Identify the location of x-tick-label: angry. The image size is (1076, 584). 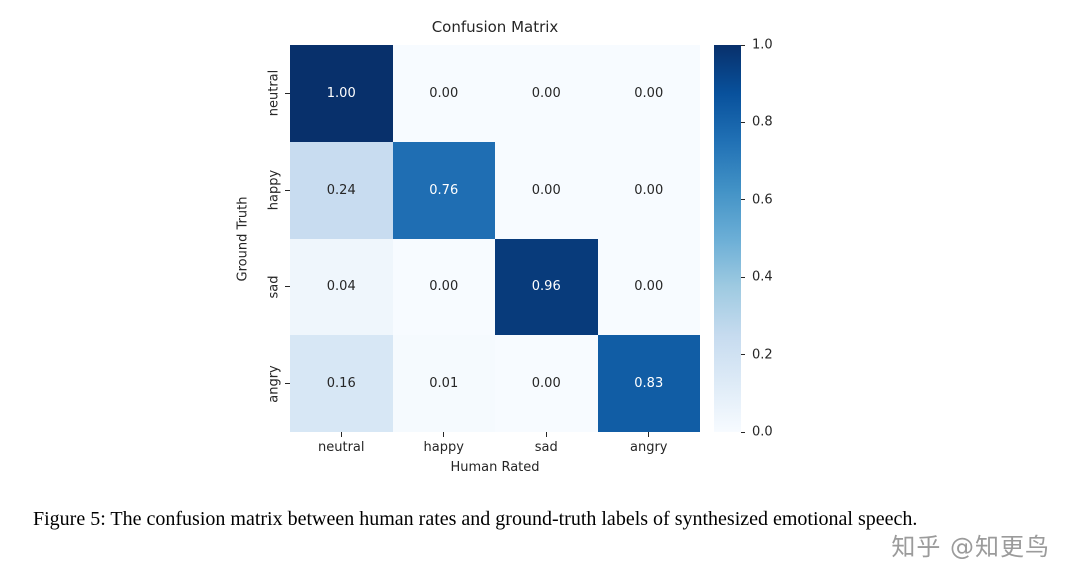
(649, 447).